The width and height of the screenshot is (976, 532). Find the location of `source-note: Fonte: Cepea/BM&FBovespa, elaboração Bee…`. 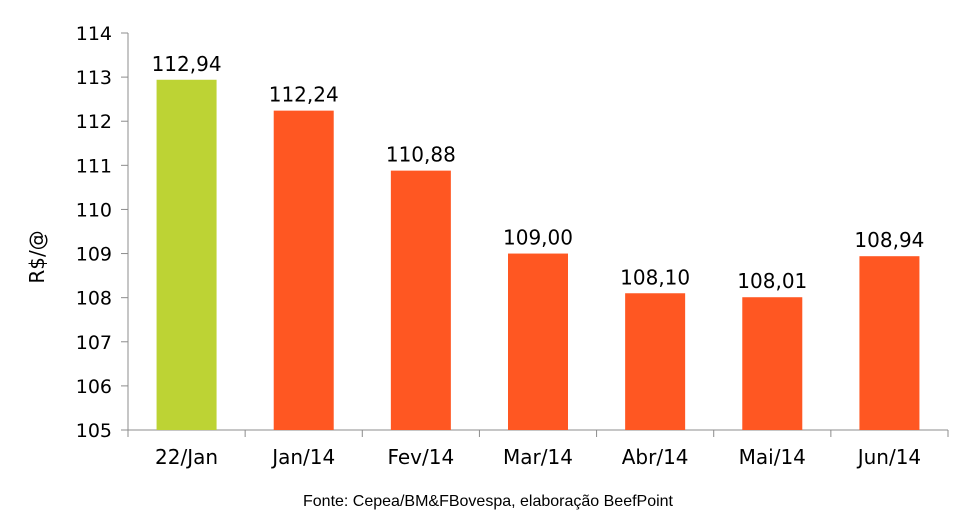

source-note: Fonte: Cepea/BM&FBovespa, elaboração Bee… is located at coordinates (488, 501).